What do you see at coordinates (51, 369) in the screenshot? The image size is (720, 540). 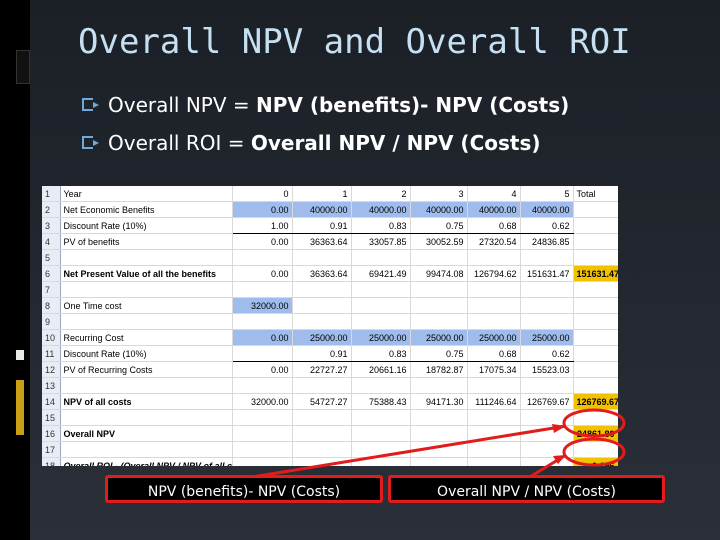 I see `row-number: 12` at bounding box center [51, 369].